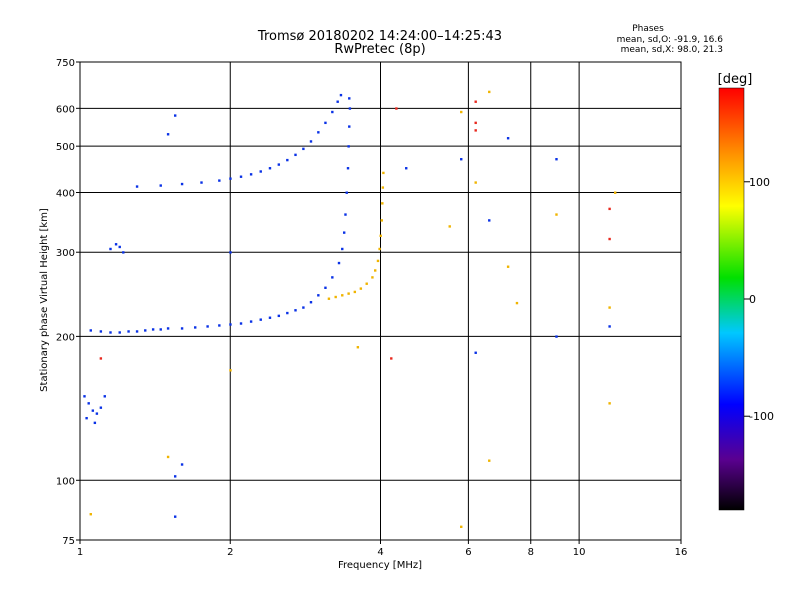 This screenshot has height=600, width=800. I want to click on chart-subtitle: RwPretec (8p), so click(379, 49).